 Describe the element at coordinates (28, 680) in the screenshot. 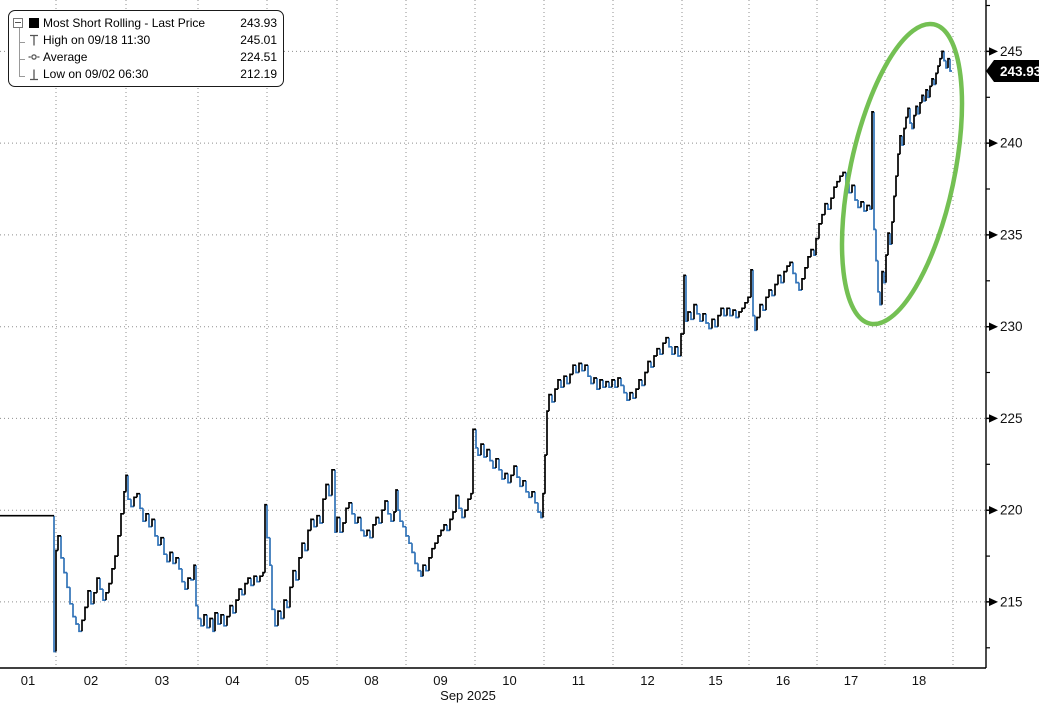

I see `x-tick-label: 01` at that location.